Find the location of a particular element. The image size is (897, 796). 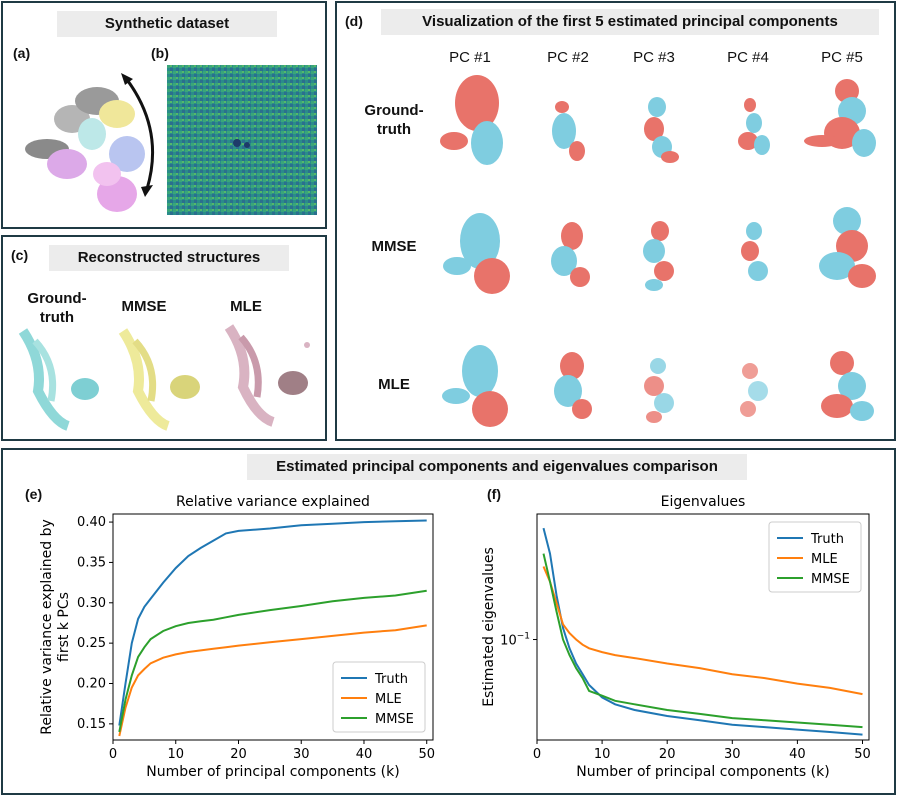

series-line-truth is located at coordinates (272, 622).